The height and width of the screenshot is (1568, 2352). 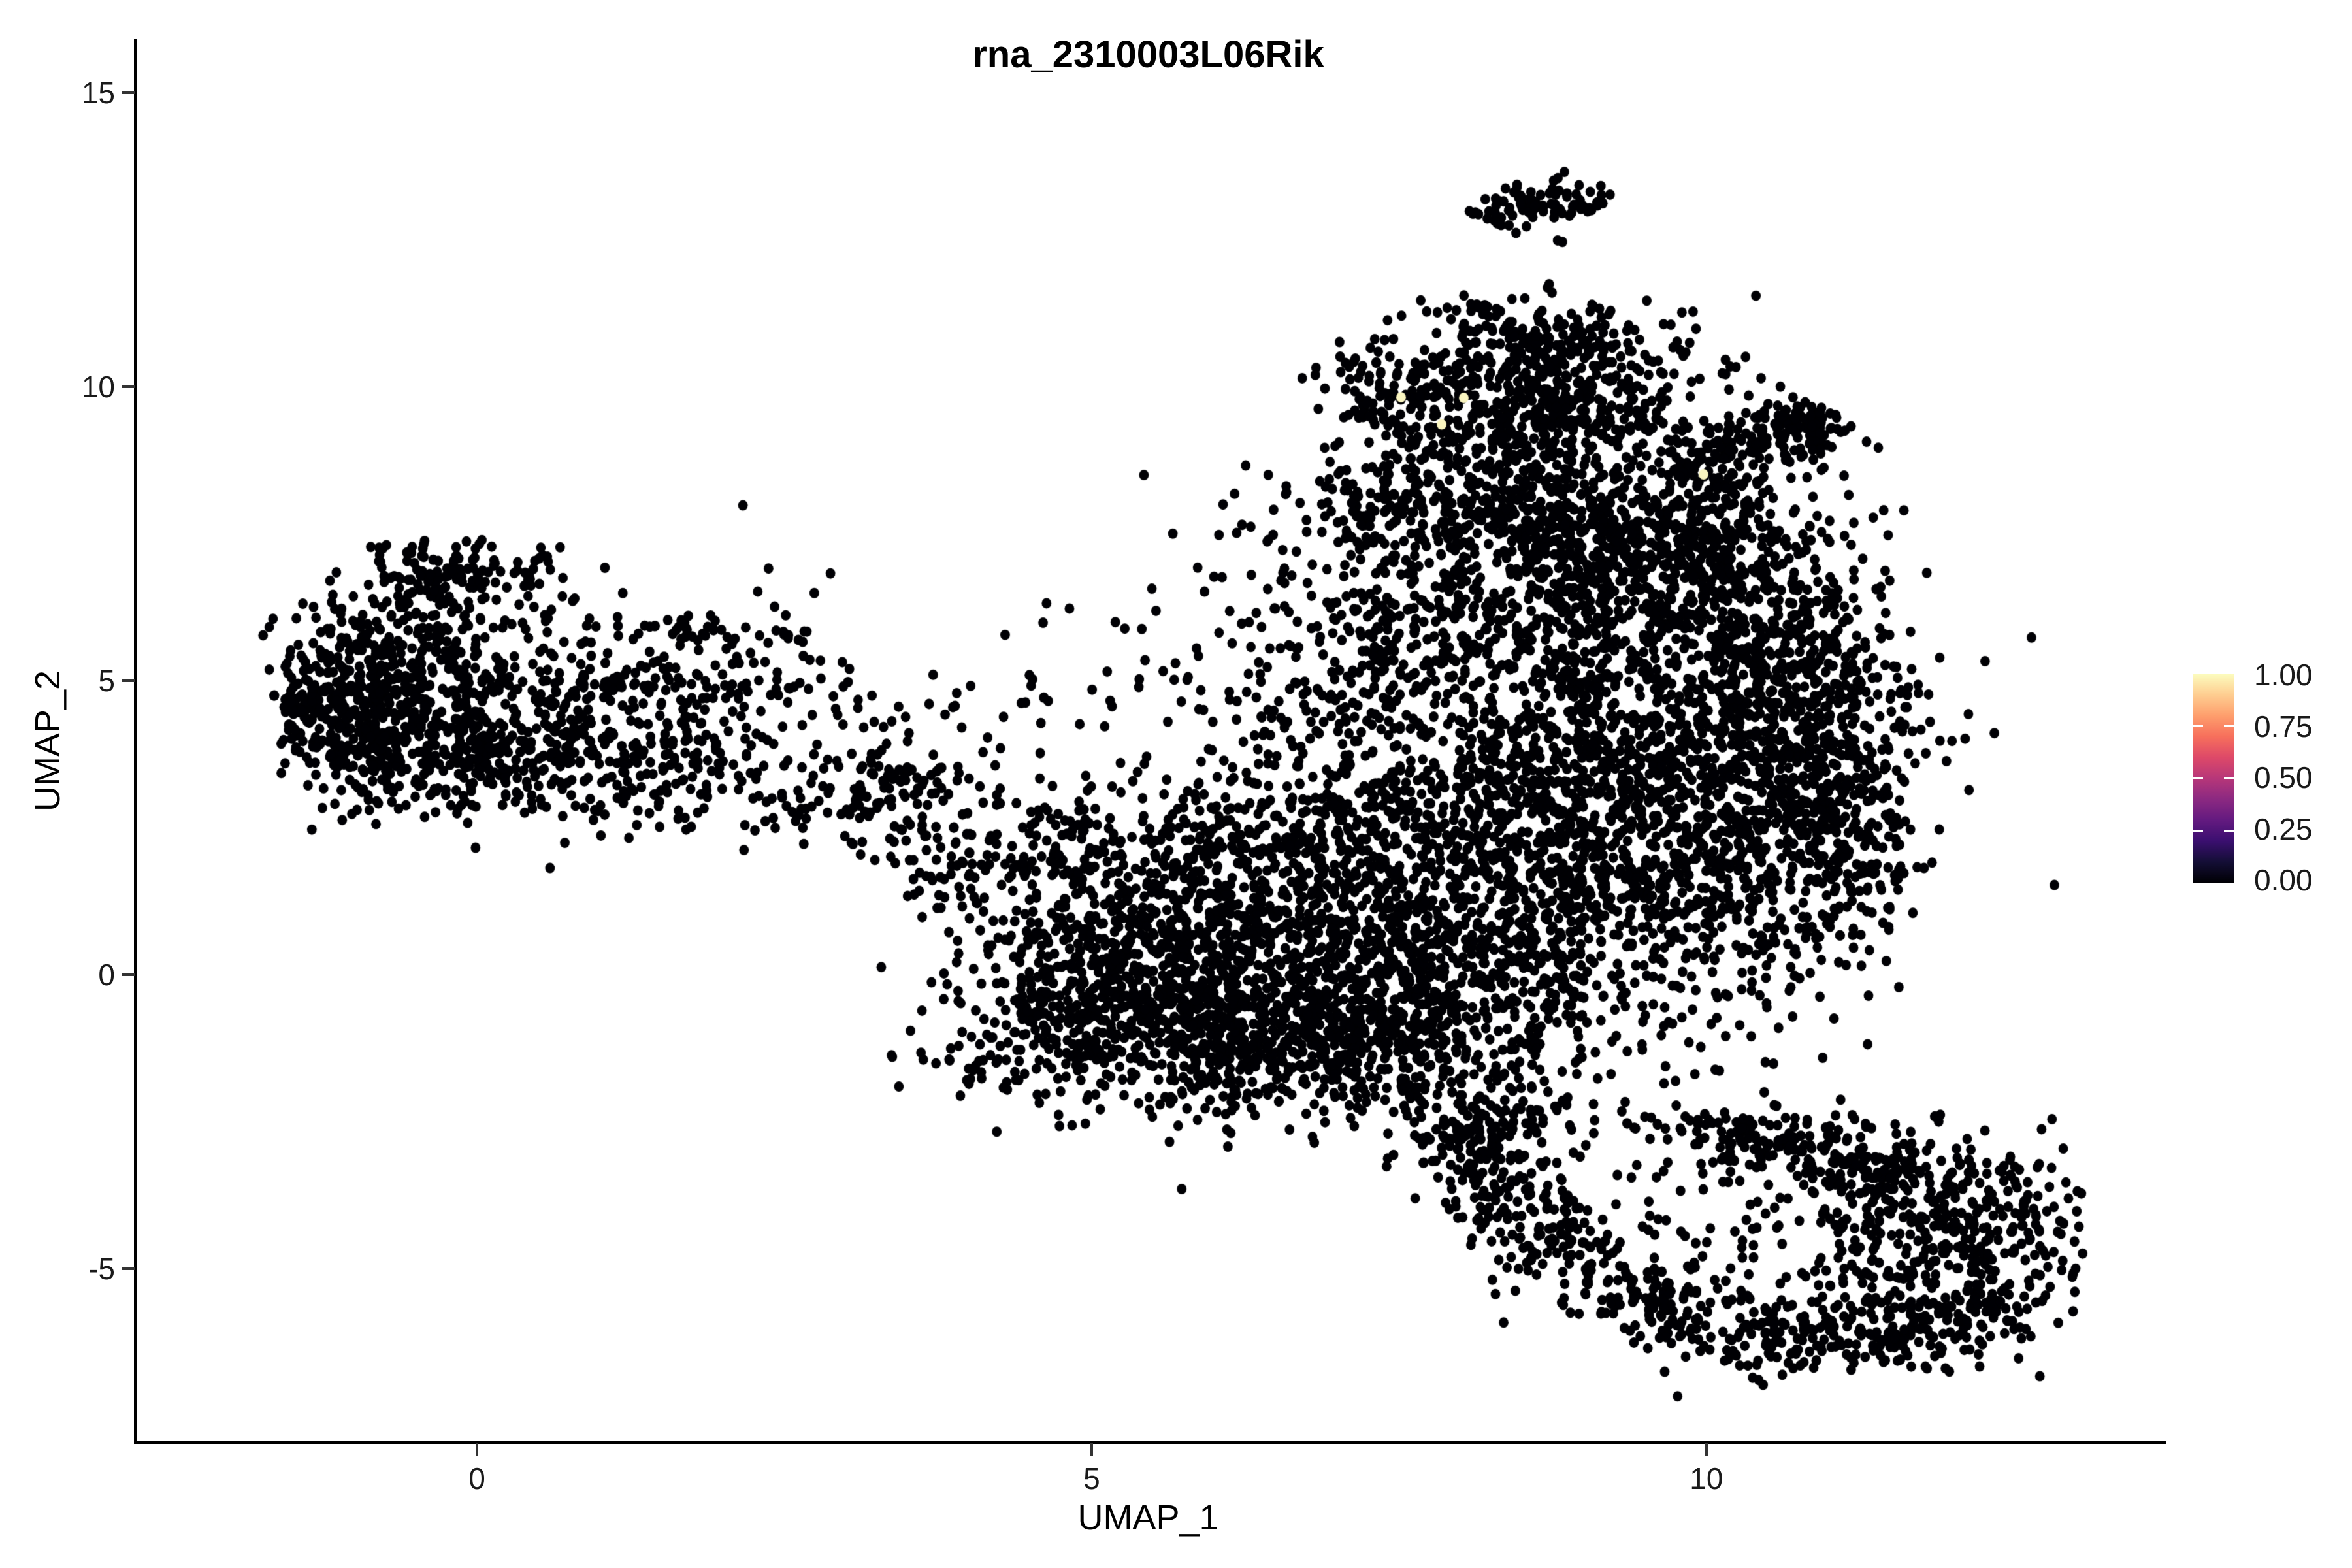 I want to click on colorbar-label: 0.50, so click(x=2283, y=777).